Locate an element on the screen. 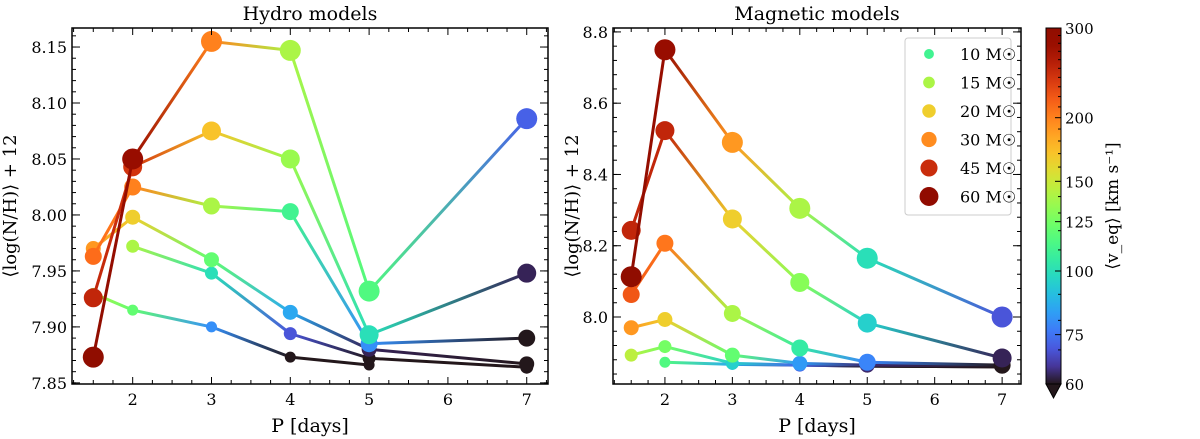 The image size is (1200, 439). x-tick-label: 5 is located at coordinates (369, 399).